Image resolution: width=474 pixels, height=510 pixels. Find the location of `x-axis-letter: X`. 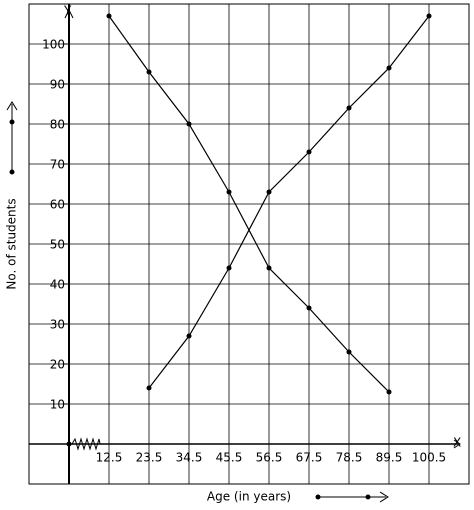

x-axis-letter: X is located at coordinates (457, 443).